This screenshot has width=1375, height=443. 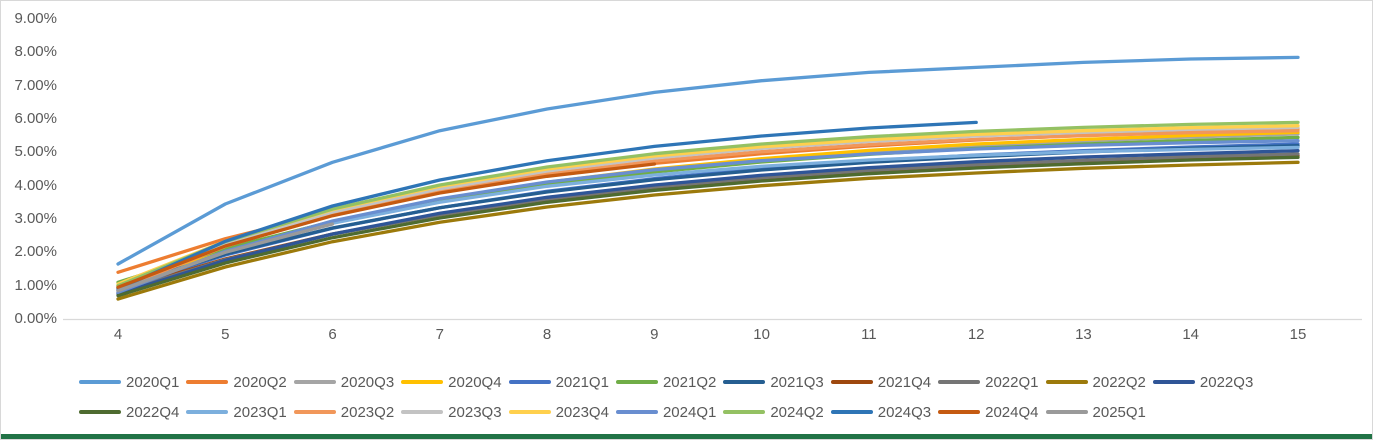 What do you see at coordinates (654, 334) in the screenshot?
I see `x-tick-label: 9` at bounding box center [654, 334].